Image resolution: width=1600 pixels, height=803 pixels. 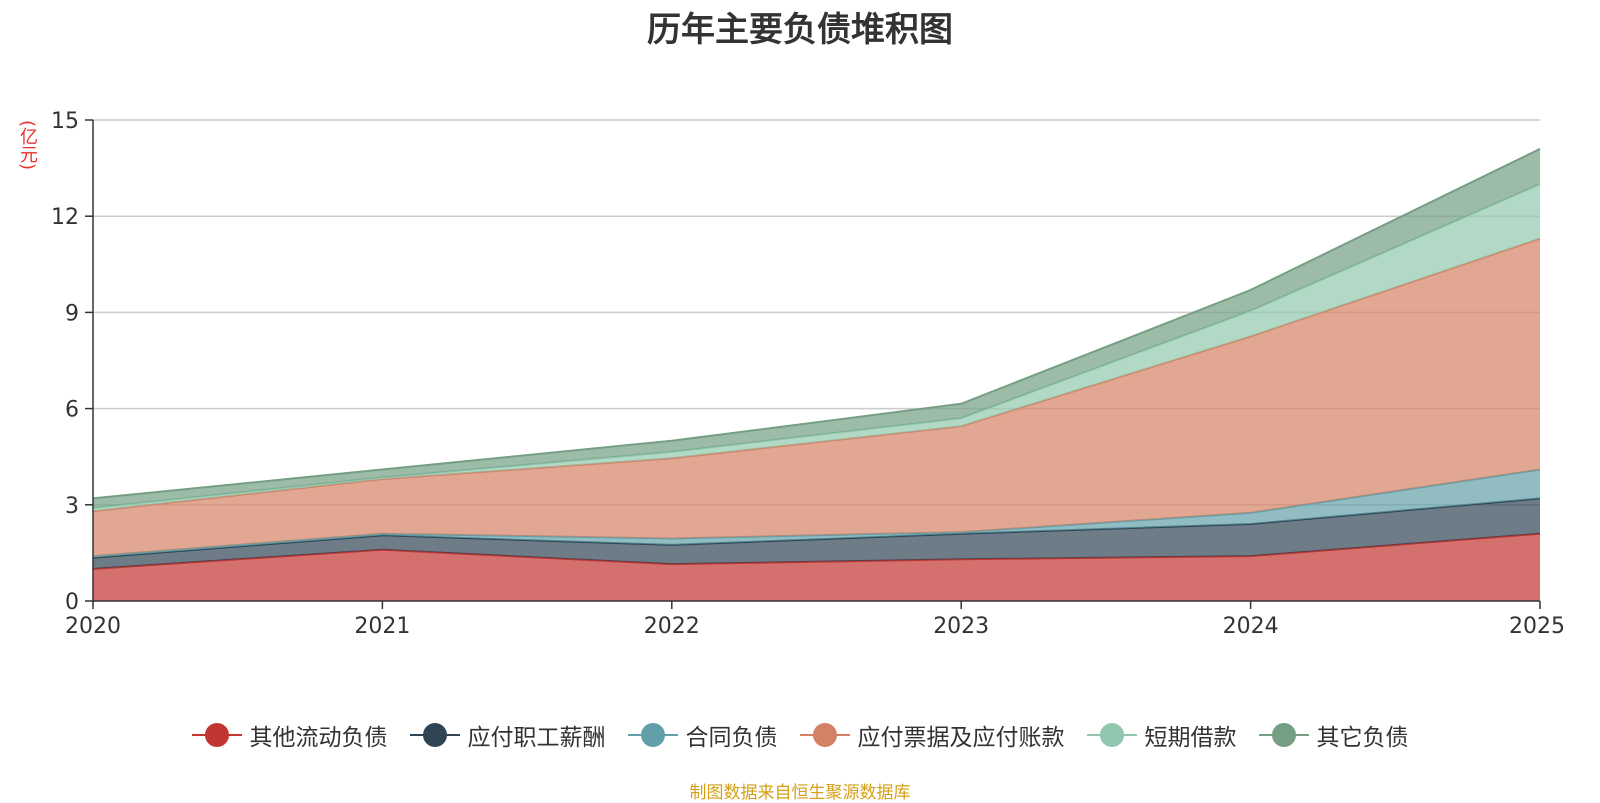 What do you see at coordinates (816, 567) in the screenshot?
I see `area-series-其他流动负债` at bounding box center [816, 567].